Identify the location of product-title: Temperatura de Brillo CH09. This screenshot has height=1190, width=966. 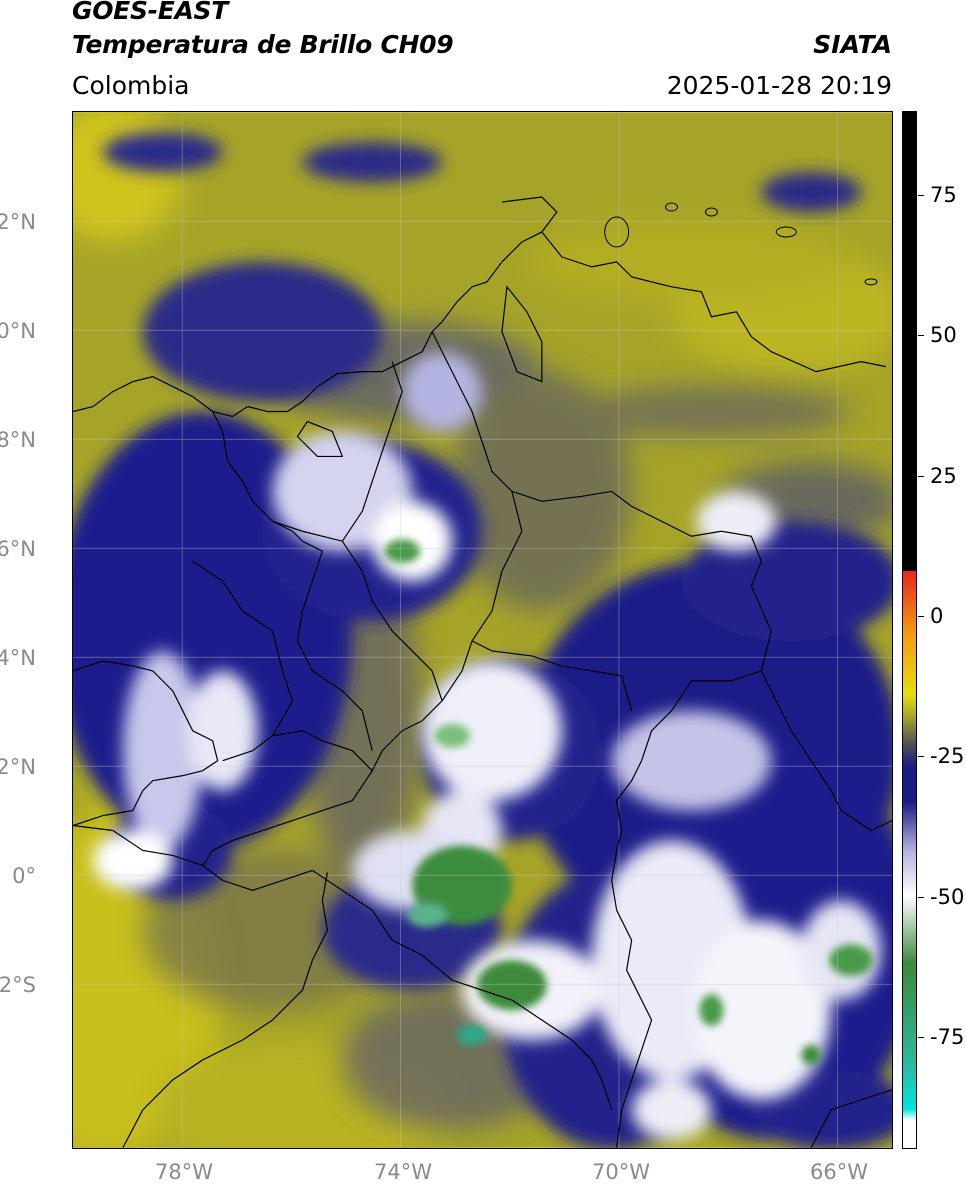
(263, 44).